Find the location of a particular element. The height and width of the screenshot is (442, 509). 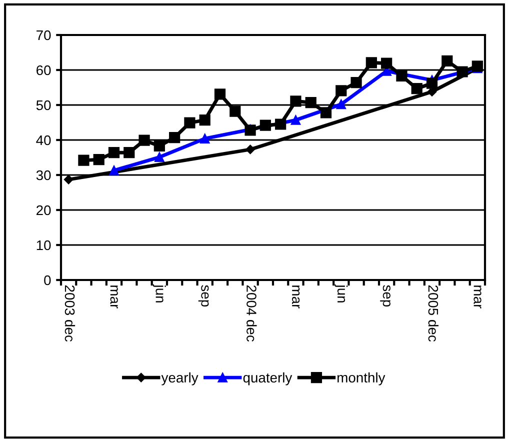

y-tick-label: 20 is located at coordinates (43, 210).